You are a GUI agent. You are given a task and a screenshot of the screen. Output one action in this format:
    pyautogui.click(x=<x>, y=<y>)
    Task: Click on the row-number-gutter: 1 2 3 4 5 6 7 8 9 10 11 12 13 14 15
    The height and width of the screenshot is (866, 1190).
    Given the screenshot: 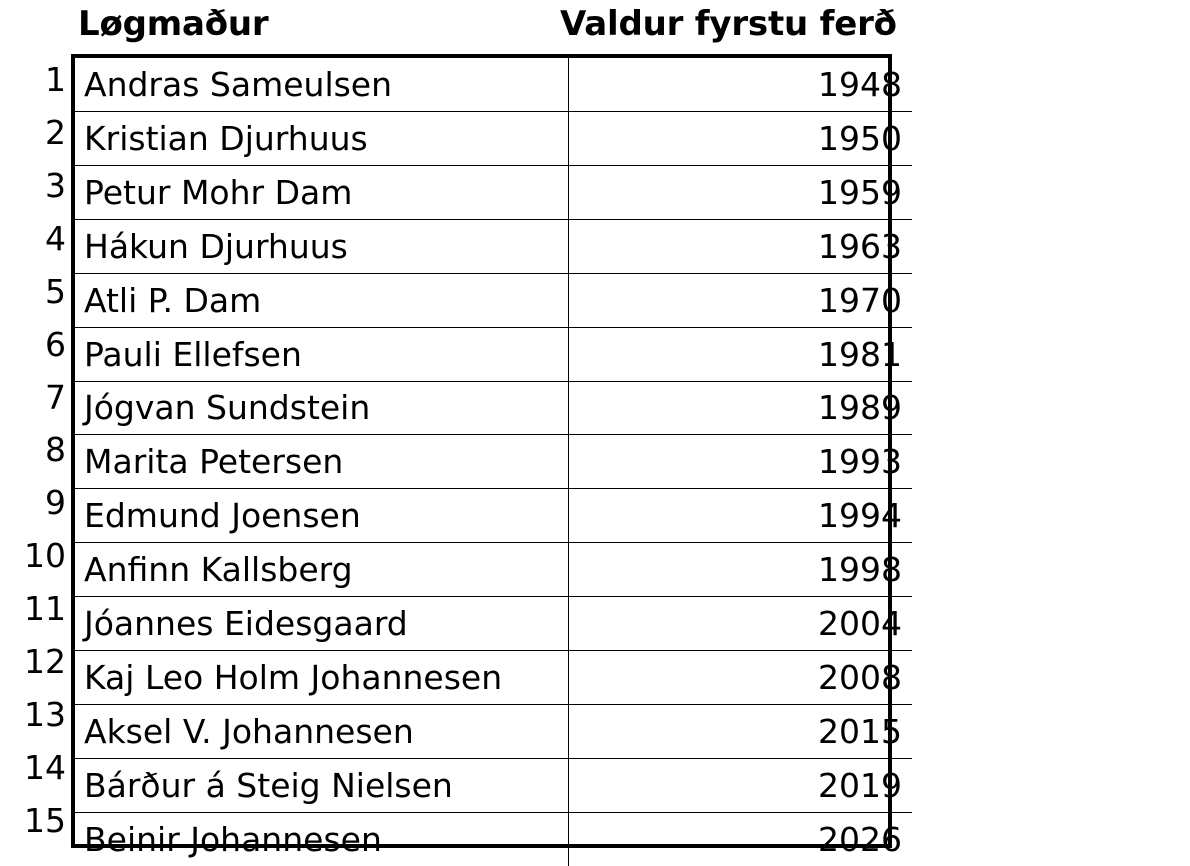 What is the action you would take?
    pyautogui.click(x=35, y=451)
    